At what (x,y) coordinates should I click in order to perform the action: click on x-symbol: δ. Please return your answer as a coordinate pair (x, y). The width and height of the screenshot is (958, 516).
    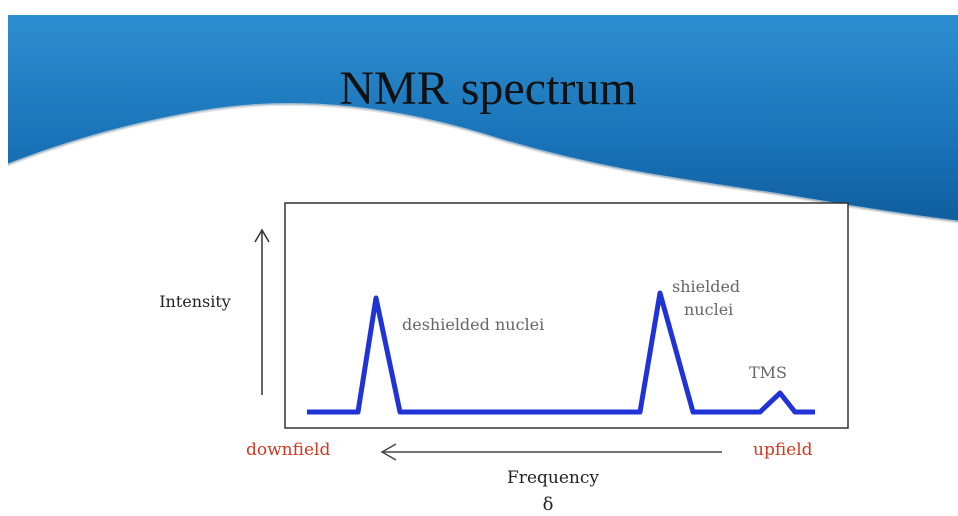
    Looking at the image, I should click on (548, 504).